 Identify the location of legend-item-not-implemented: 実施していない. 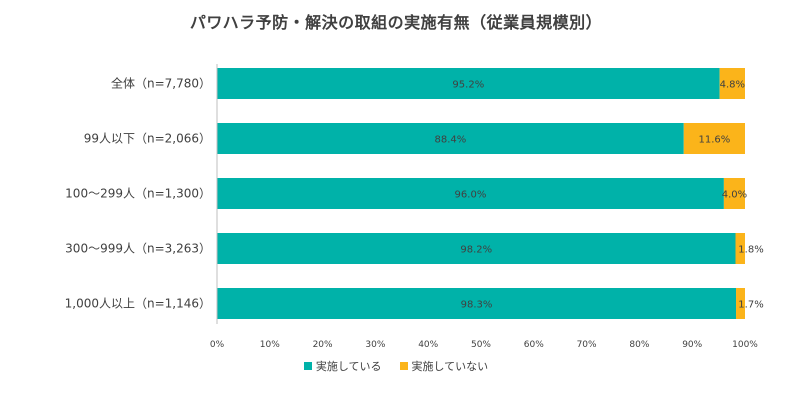
(444, 366).